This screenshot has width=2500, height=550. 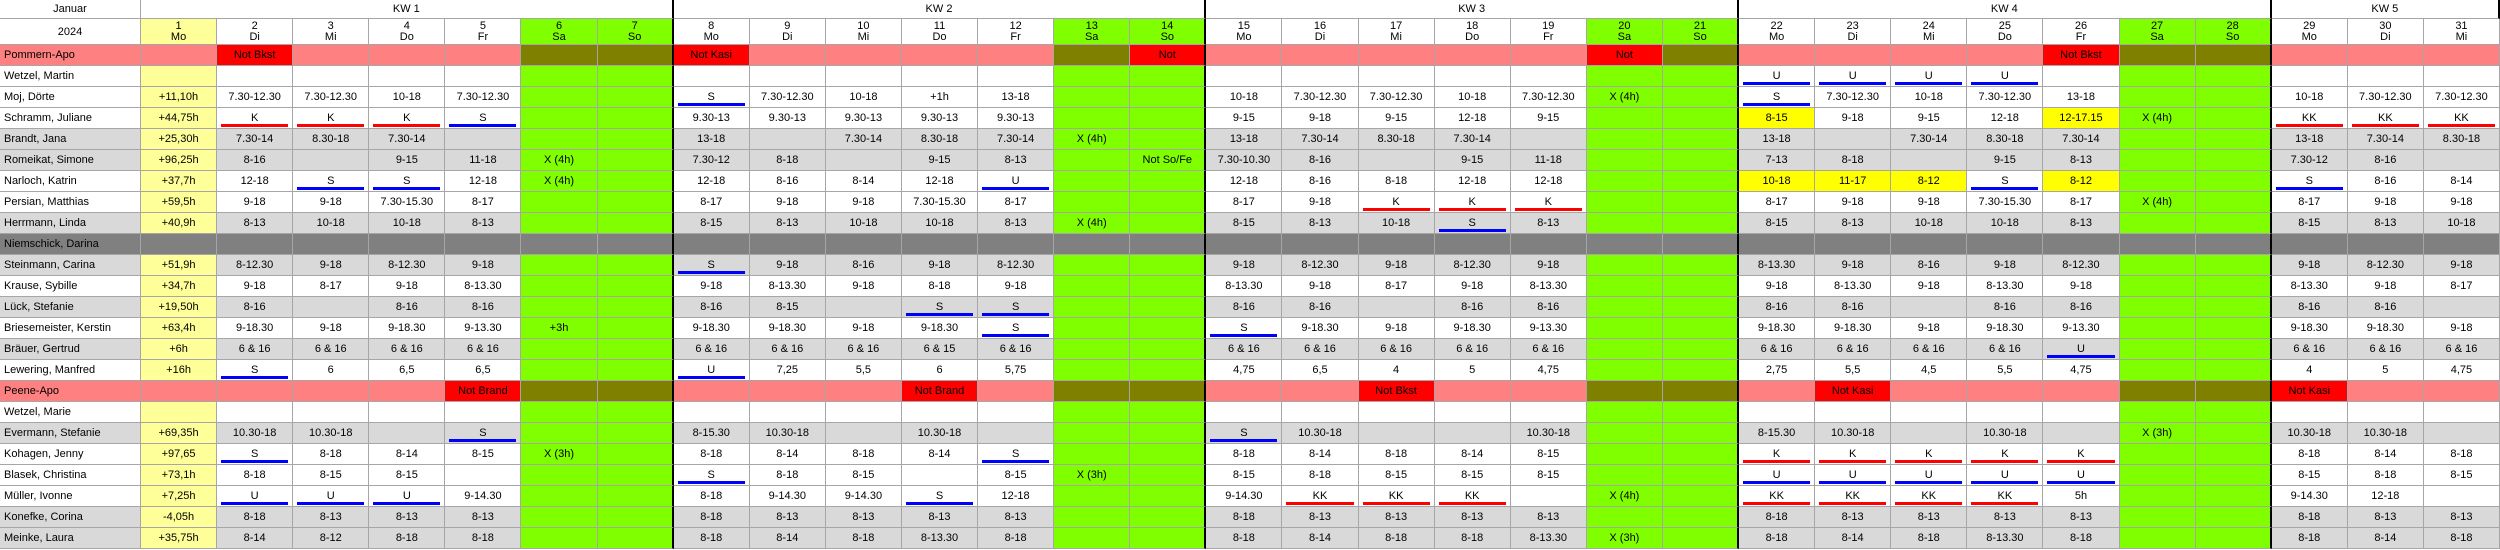 What do you see at coordinates (179, 517) in the screenshot?
I see `hours-balance: -4,05h` at bounding box center [179, 517].